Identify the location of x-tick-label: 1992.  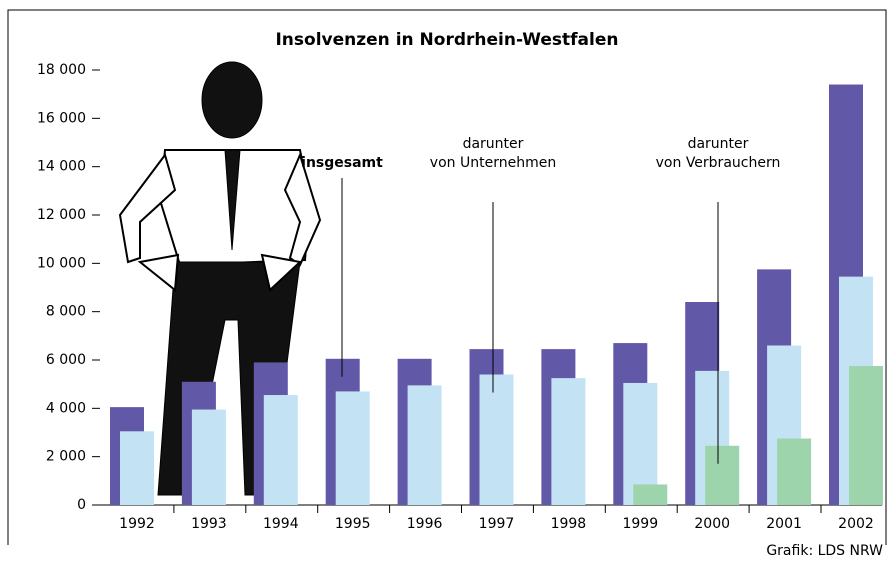
(137, 524).